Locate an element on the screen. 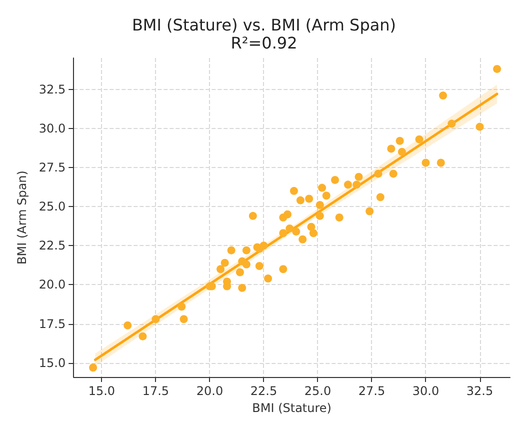  x-tick-label: 15.0 is located at coordinates (102, 391).